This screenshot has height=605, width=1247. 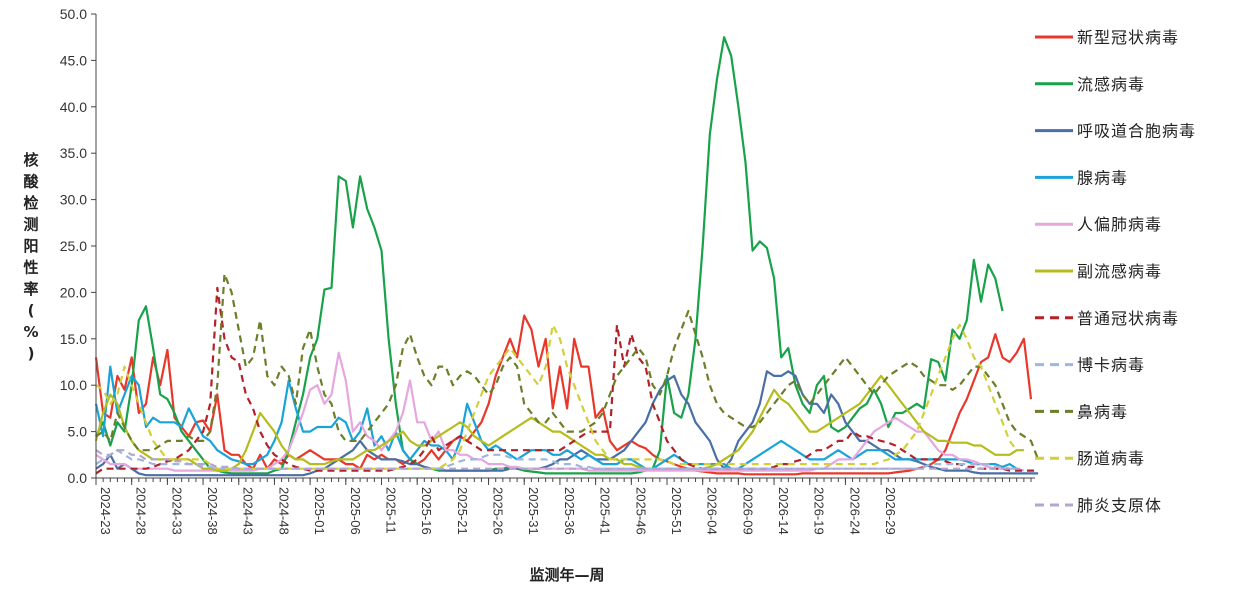 What do you see at coordinates (1119, 505) in the screenshot?
I see `legend-label: 肺炎支原体` at bounding box center [1119, 505].